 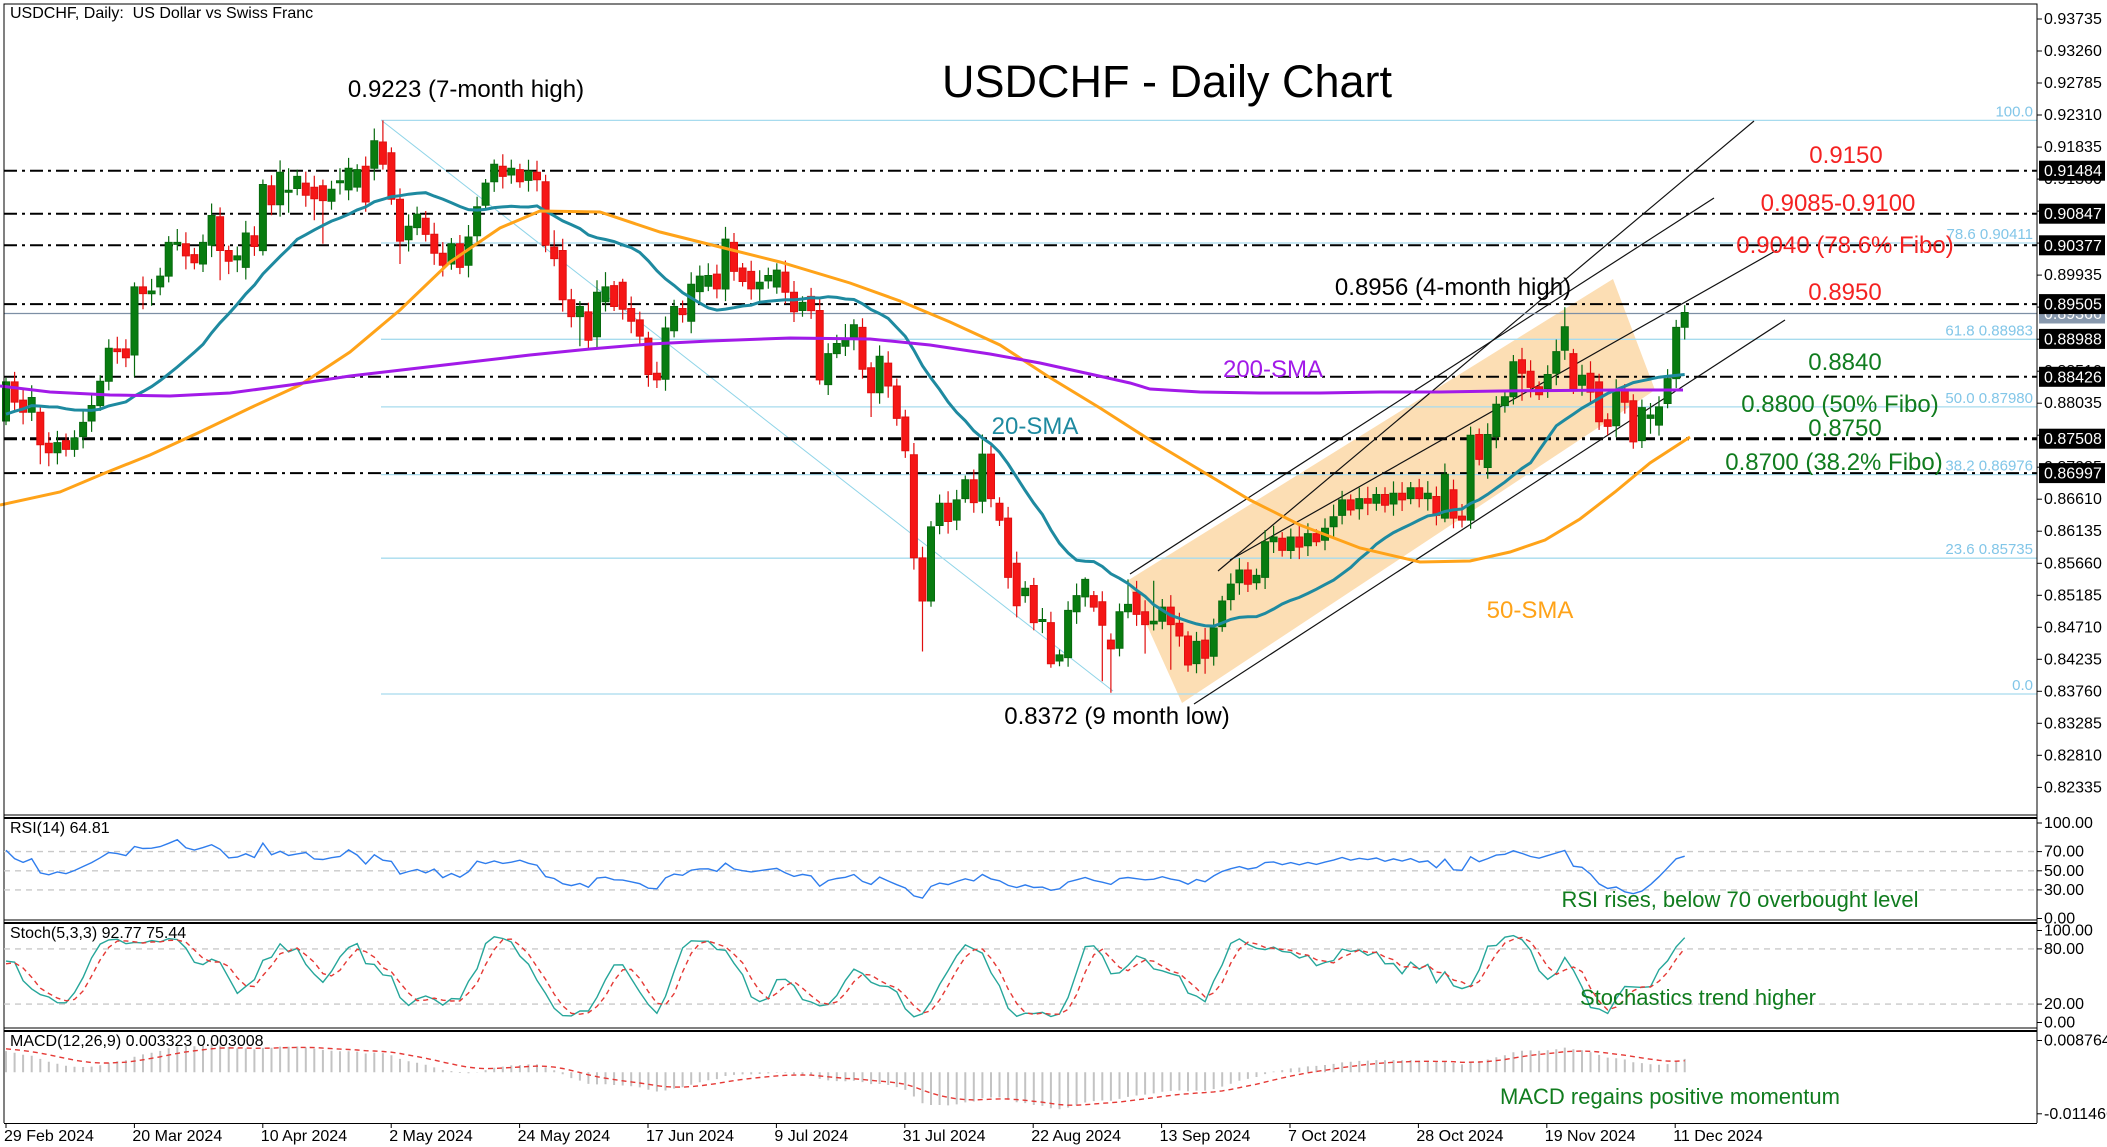 What do you see at coordinates (2073, 659) in the screenshot?
I see `svg-text: 0.84235` at bounding box center [2073, 659].